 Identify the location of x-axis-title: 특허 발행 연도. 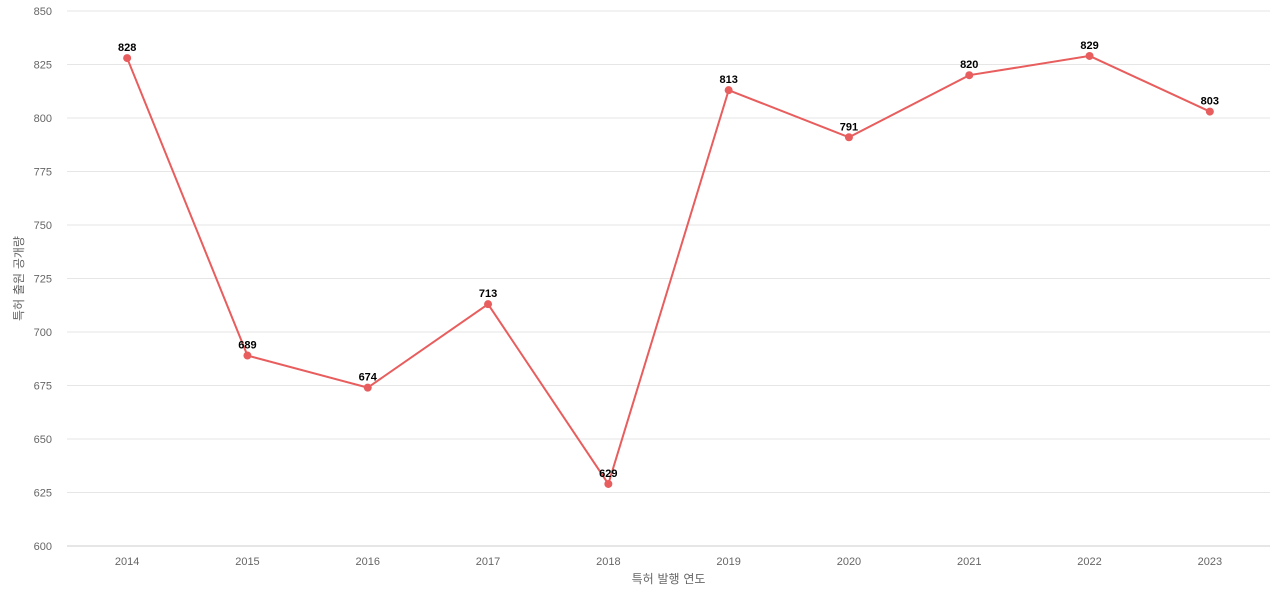
(669, 578).